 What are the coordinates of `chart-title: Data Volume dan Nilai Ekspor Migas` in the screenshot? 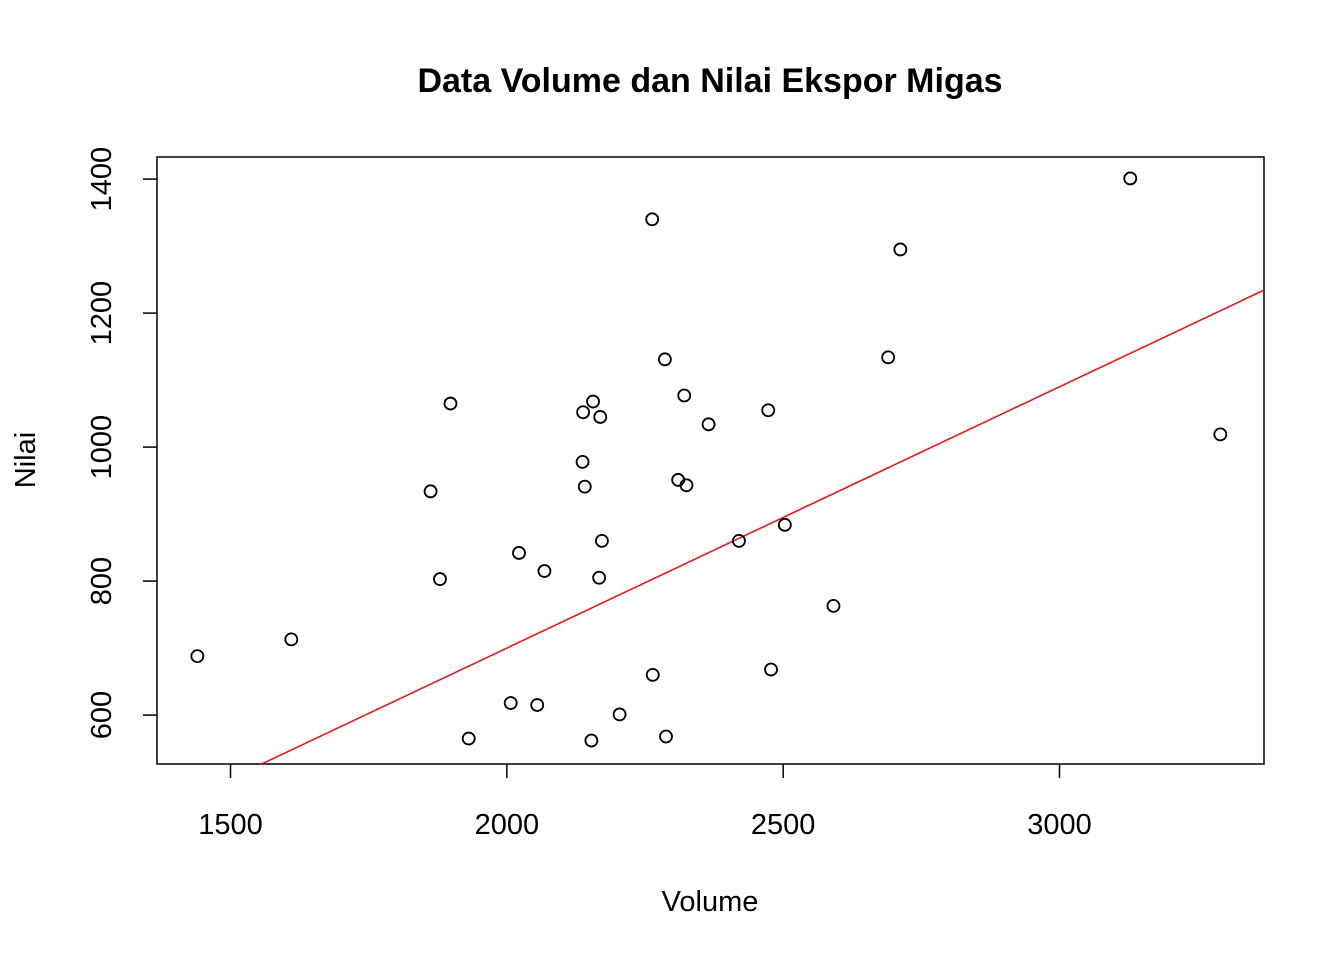 It's located at (709, 81).